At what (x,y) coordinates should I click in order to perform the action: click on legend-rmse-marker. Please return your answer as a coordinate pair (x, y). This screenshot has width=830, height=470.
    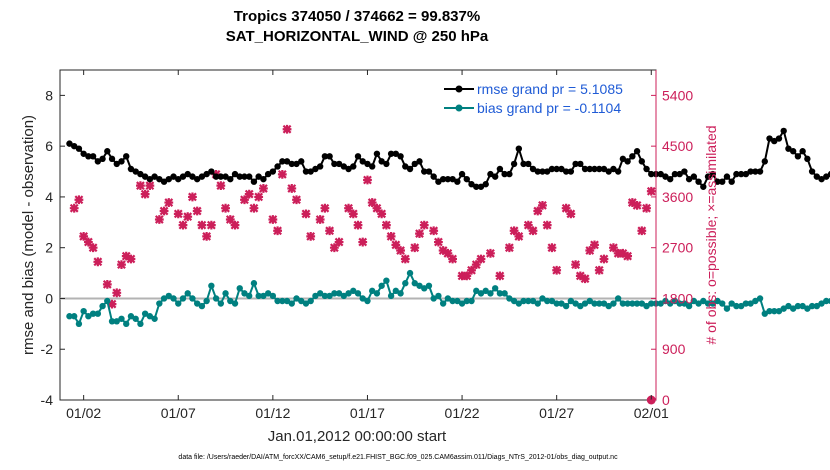
    Looking at the image, I should click on (459, 89).